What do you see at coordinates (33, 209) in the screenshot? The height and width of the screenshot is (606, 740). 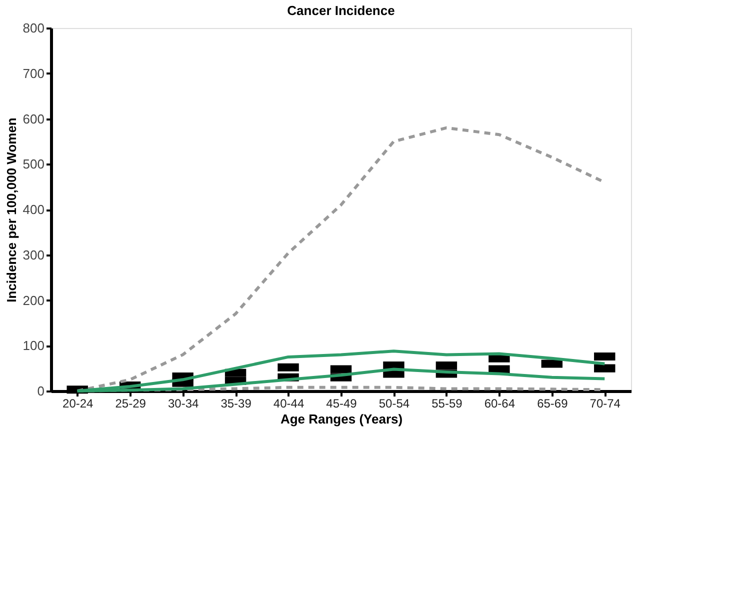 I see `y-tick-label: 400` at bounding box center [33, 209].